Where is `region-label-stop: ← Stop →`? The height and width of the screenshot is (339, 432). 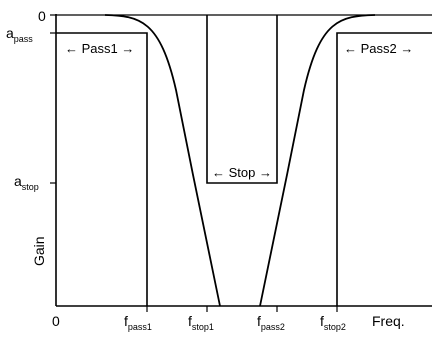
region-label-stop: ← Stop → is located at coordinates (242, 172).